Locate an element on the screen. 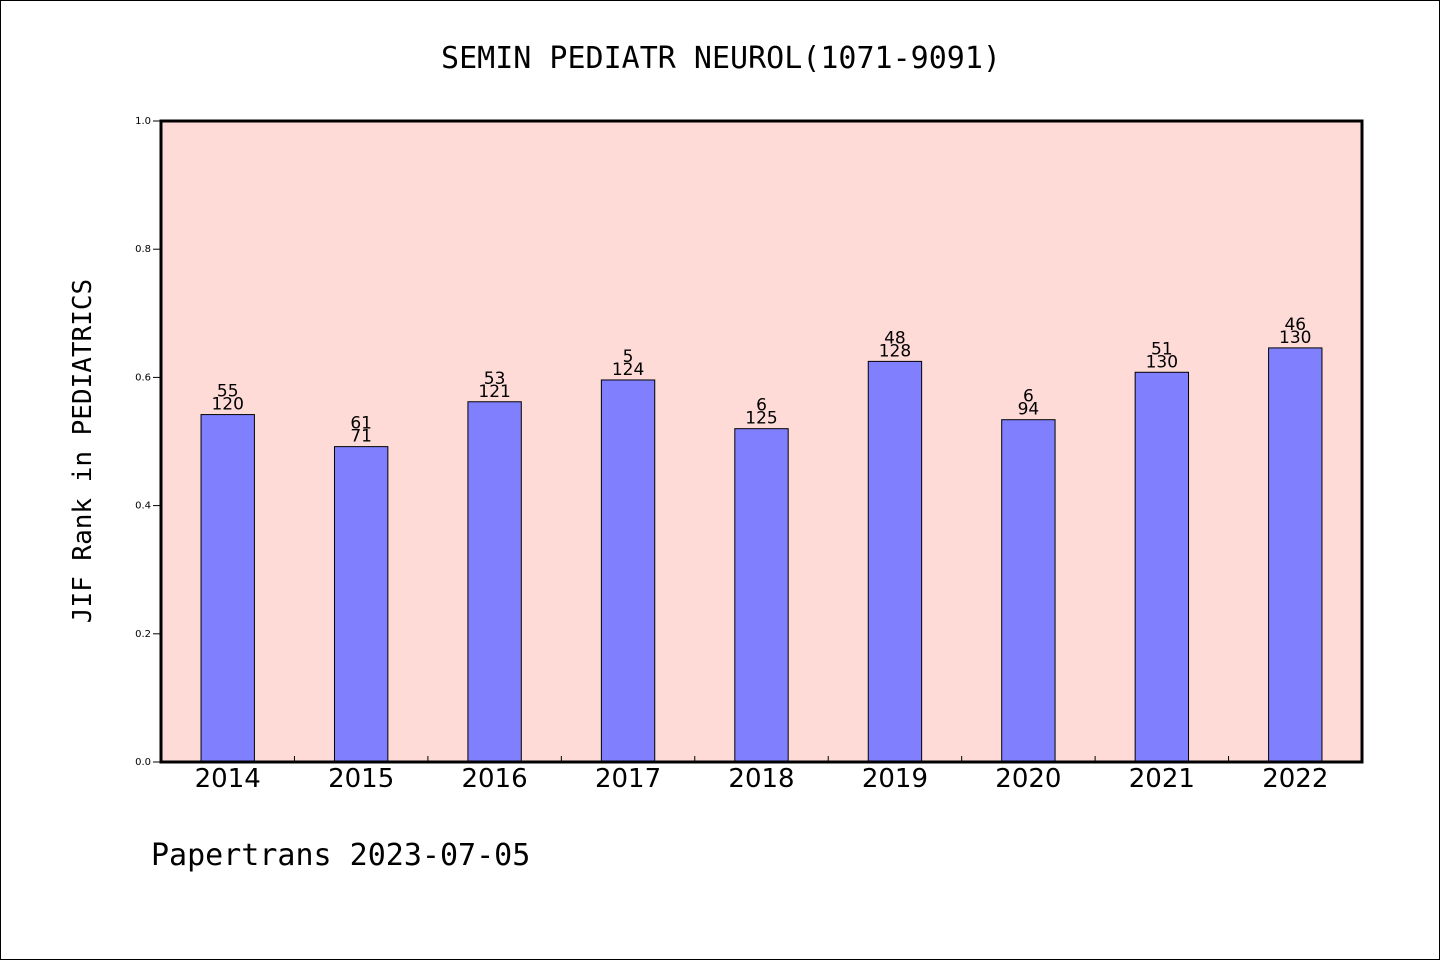 The image size is (1440, 960). bar-rank-label: 46 is located at coordinates (1295, 325).